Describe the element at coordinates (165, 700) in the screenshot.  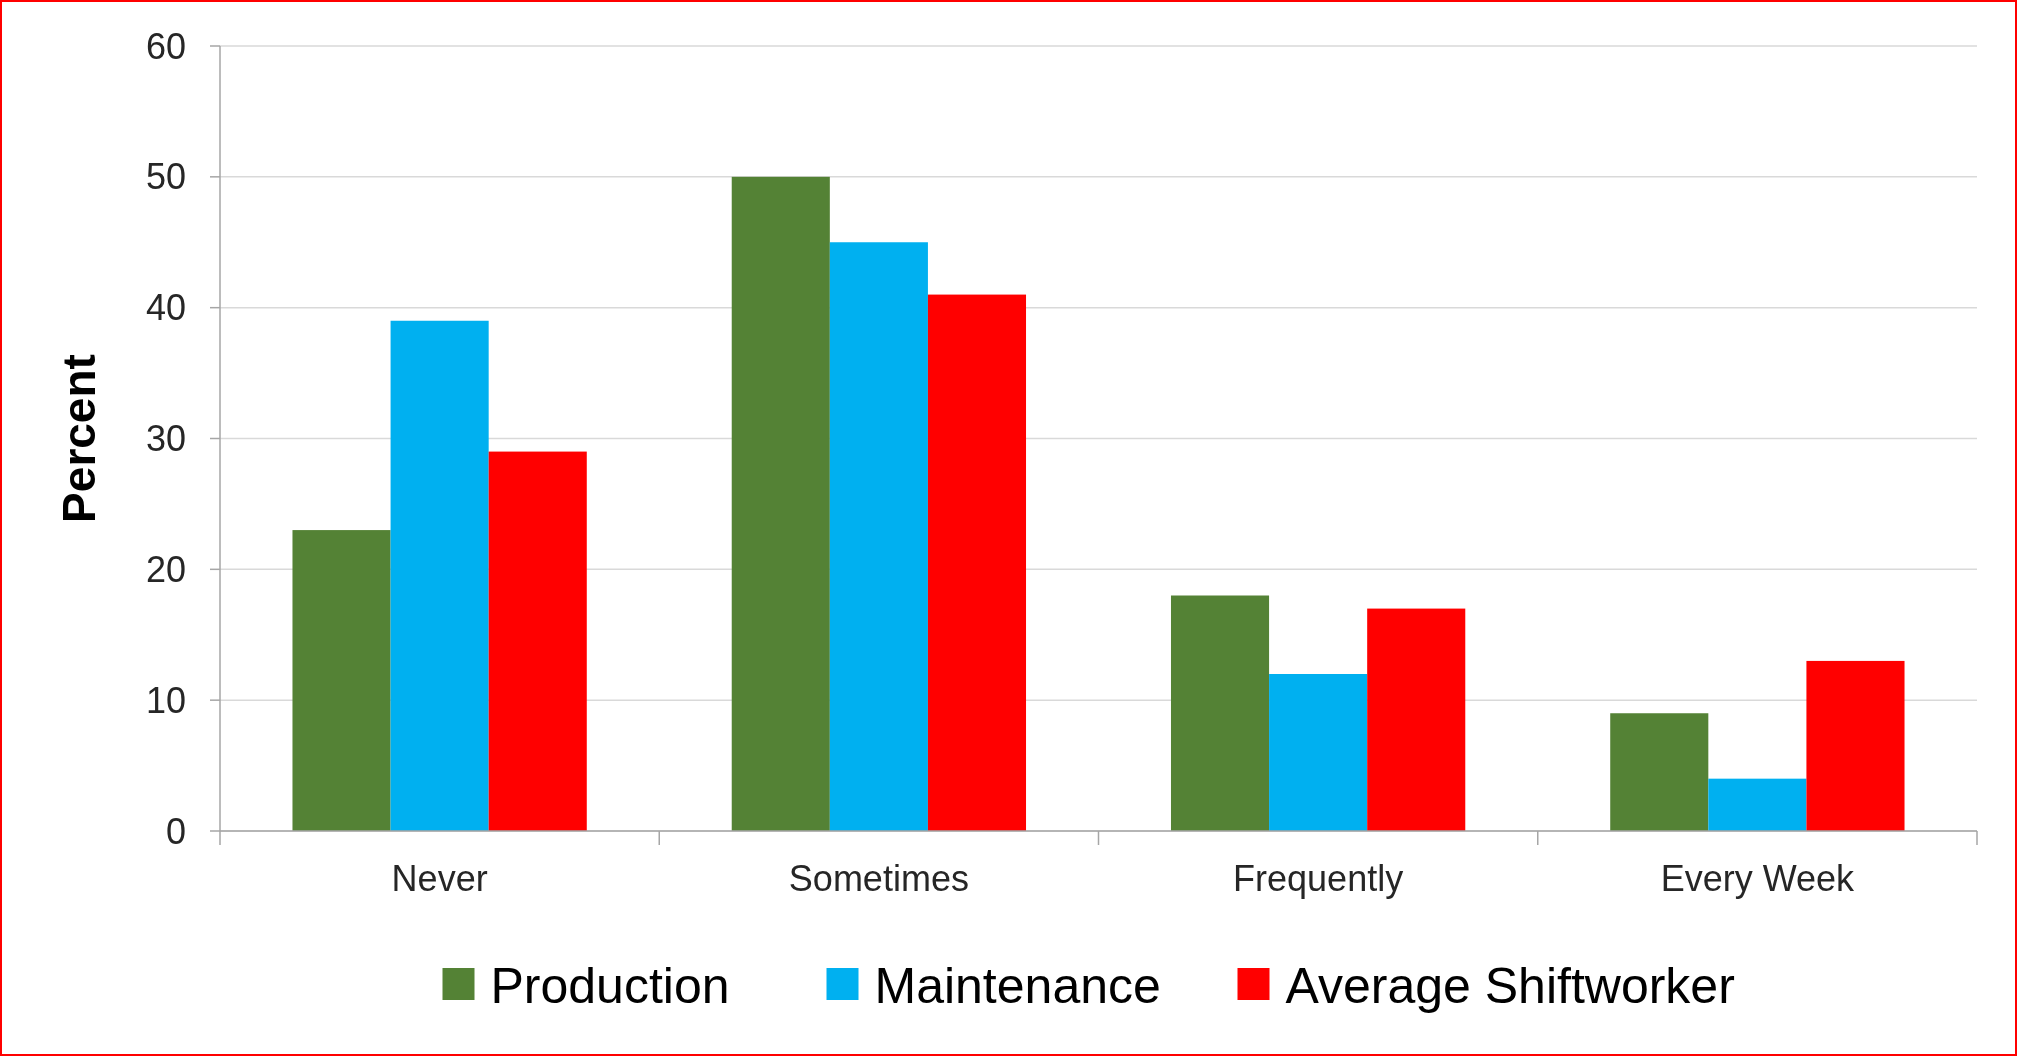
I see `y-tick-label: 10` at that location.